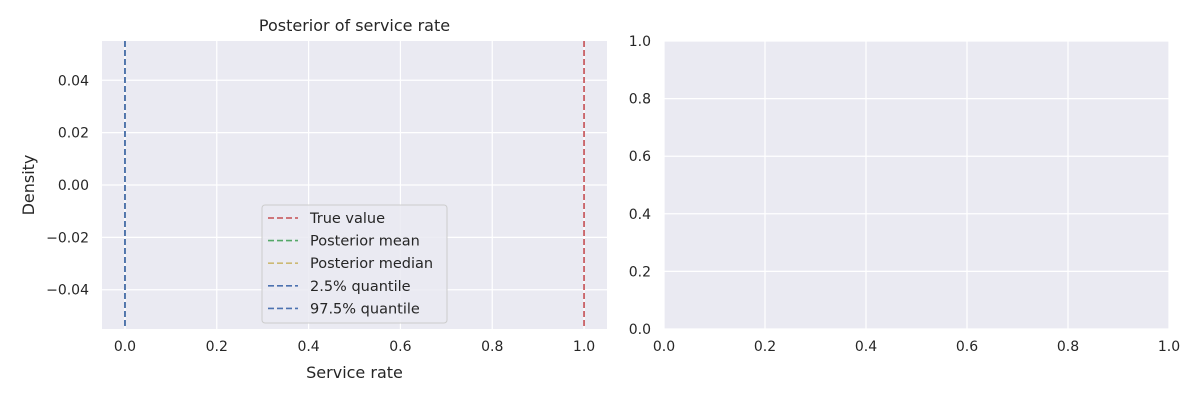 The width and height of the screenshot is (1200, 400). I want to click on legend-label: 97.5% quantile, so click(365, 309).